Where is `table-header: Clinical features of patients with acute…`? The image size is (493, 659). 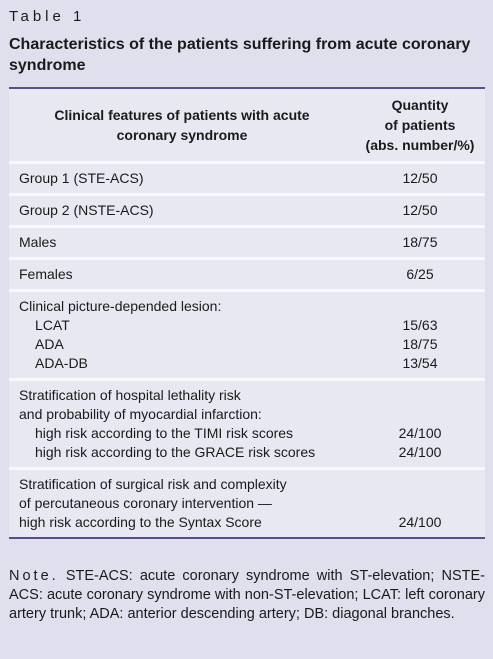 table-header: Clinical features of patients with acute… is located at coordinates (247, 126).